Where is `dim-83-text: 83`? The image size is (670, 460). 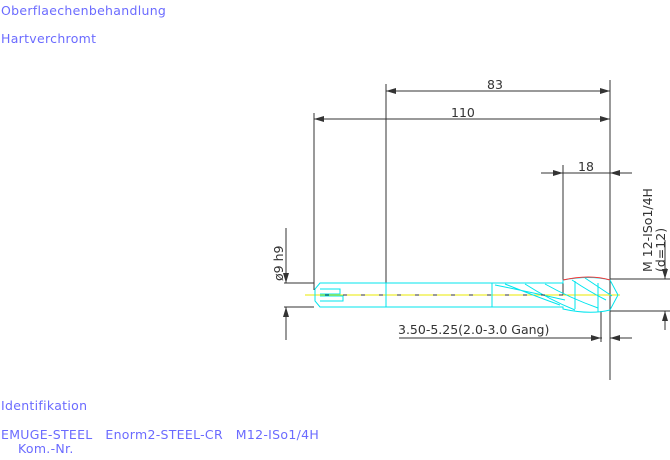 dim-83-text: 83 is located at coordinates (495, 84).